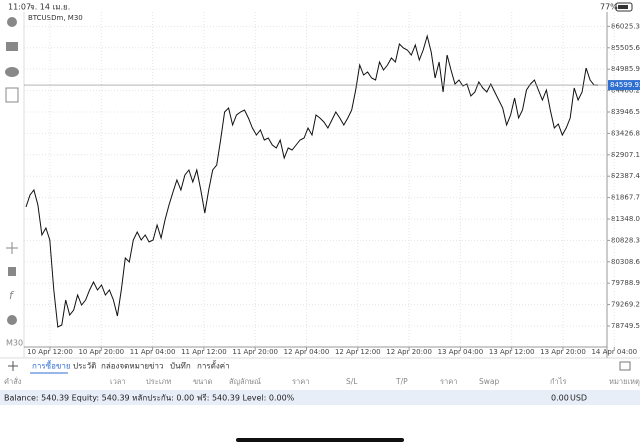 The width and height of the screenshot is (640, 447). I want to click on x-tick-label: 12 Apr 12:00, so click(358, 352).